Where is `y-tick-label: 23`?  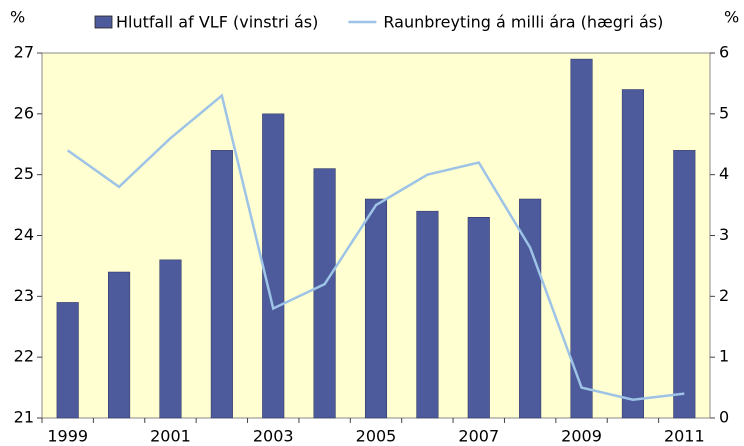
y-tick-label: 23 is located at coordinates (24, 295).